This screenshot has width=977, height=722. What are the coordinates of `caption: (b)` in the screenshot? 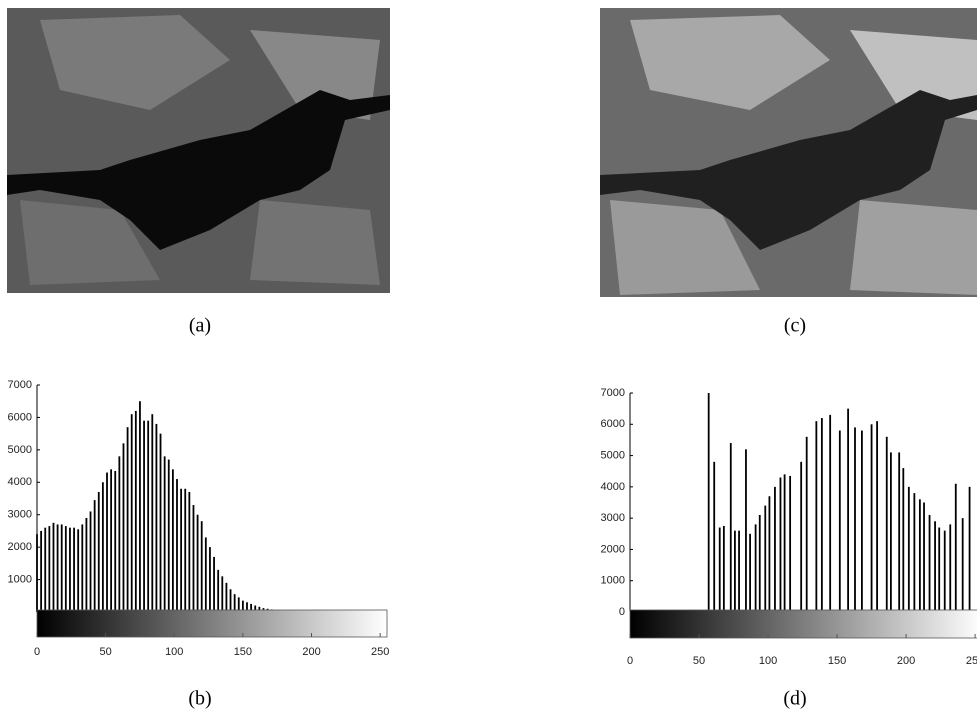 It's located at (199, 699).